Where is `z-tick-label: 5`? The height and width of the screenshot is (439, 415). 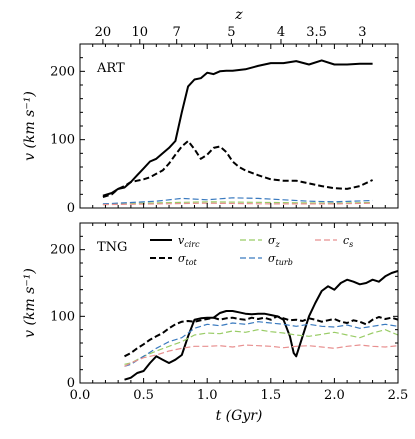
z-tick-label: 5 is located at coordinates (231, 32).